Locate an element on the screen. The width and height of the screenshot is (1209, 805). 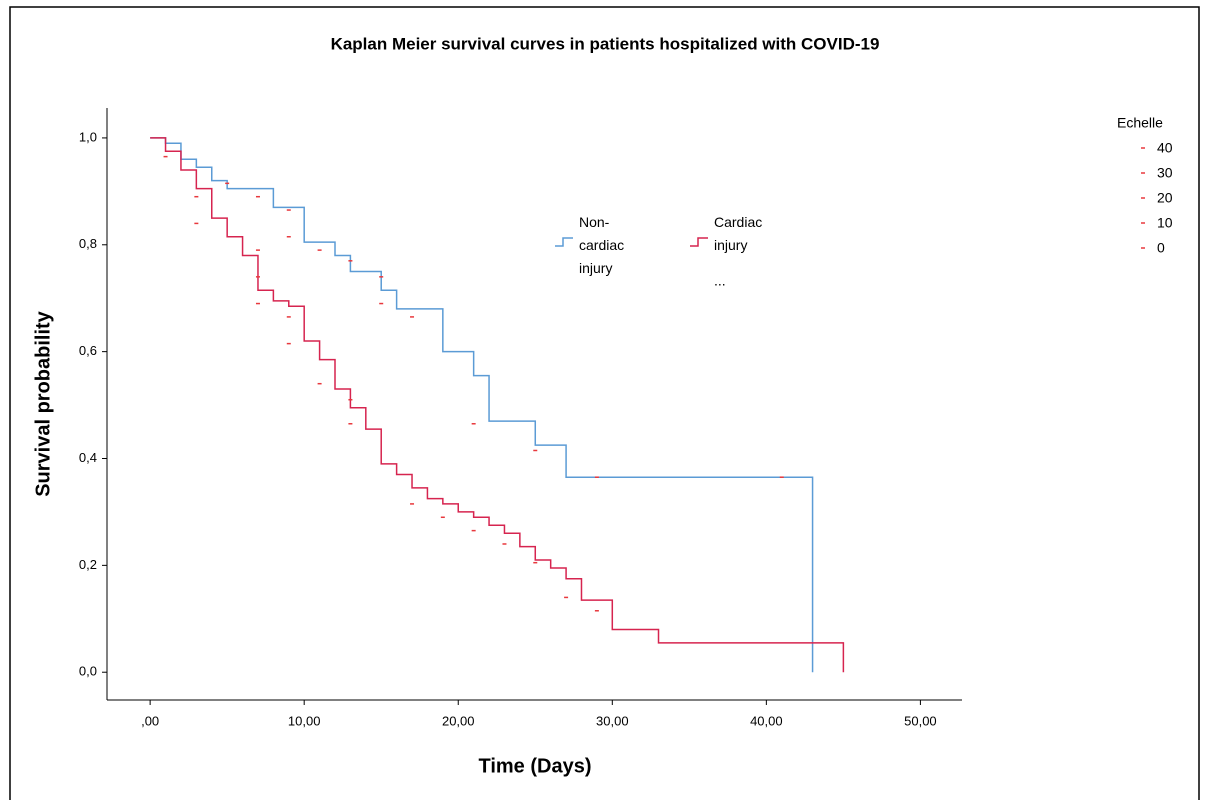
legend-label: Cardiac injury is located at coordinates (738, 233).